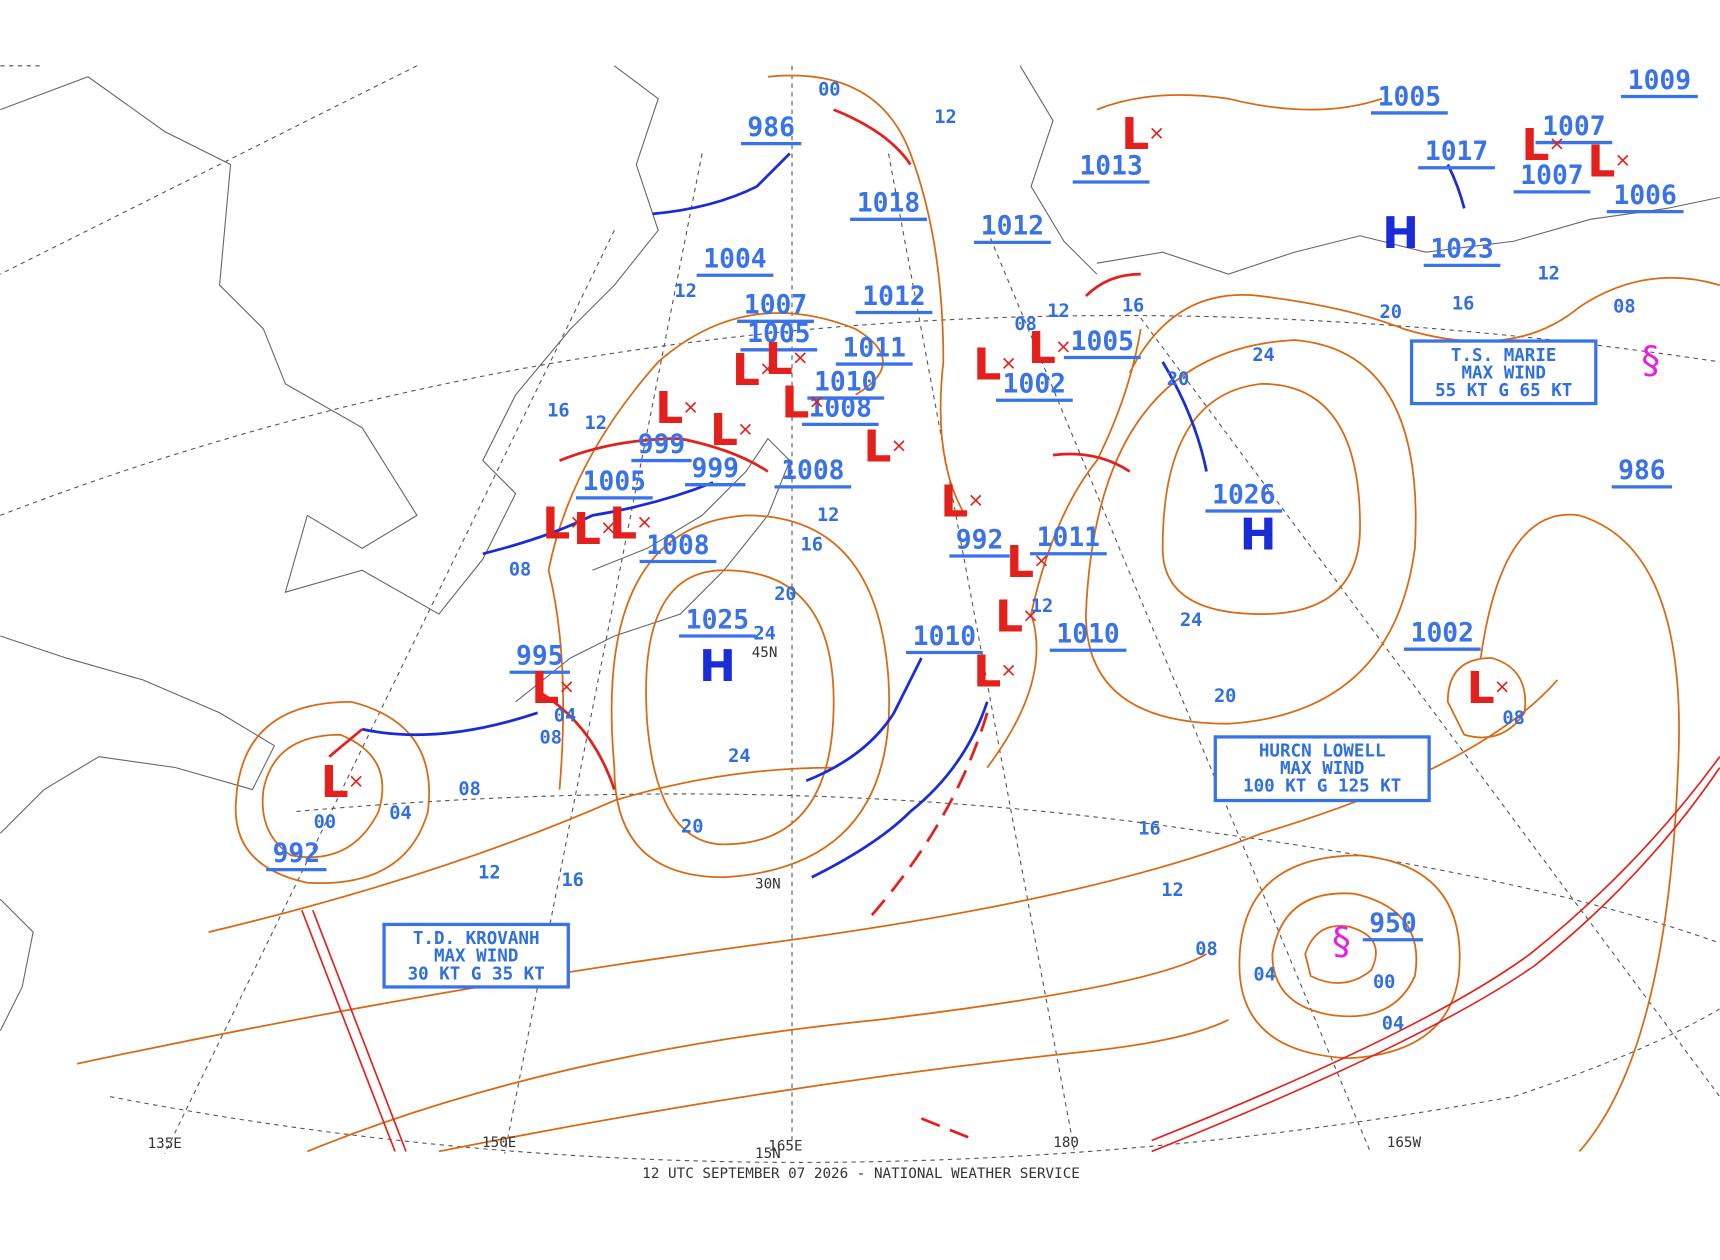 Image resolution: width=1720 pixels, height=1260 pixels. What do you see at coordinates (1392, 924) in the screenshot?
I see `pressure-label: 950` at bounding box center [1392, 924].